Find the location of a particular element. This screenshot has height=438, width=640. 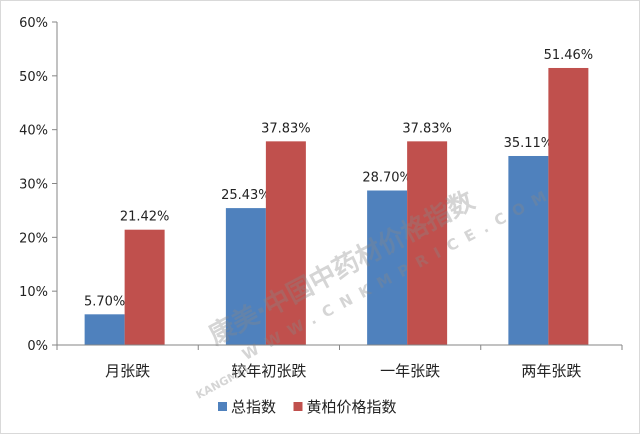

y-tick-label: 30% is located at coordinates (33, 185).